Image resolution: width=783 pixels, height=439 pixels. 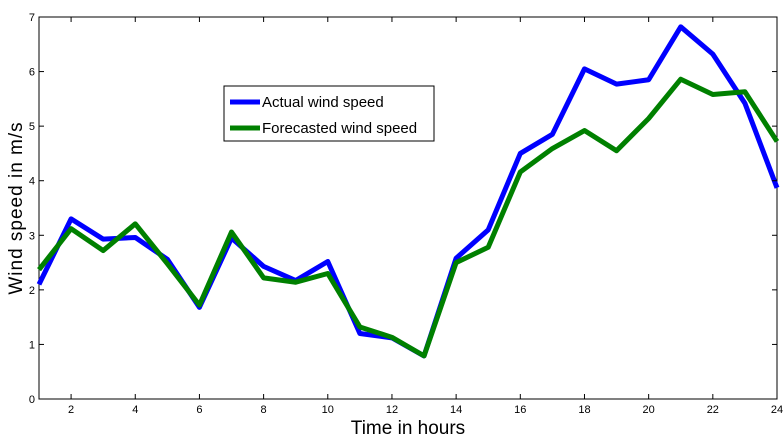 What do you see at coordinates (71, 410) in the screenshot?
I see `x-tick-label: 2` at bounding box center [71, 410].